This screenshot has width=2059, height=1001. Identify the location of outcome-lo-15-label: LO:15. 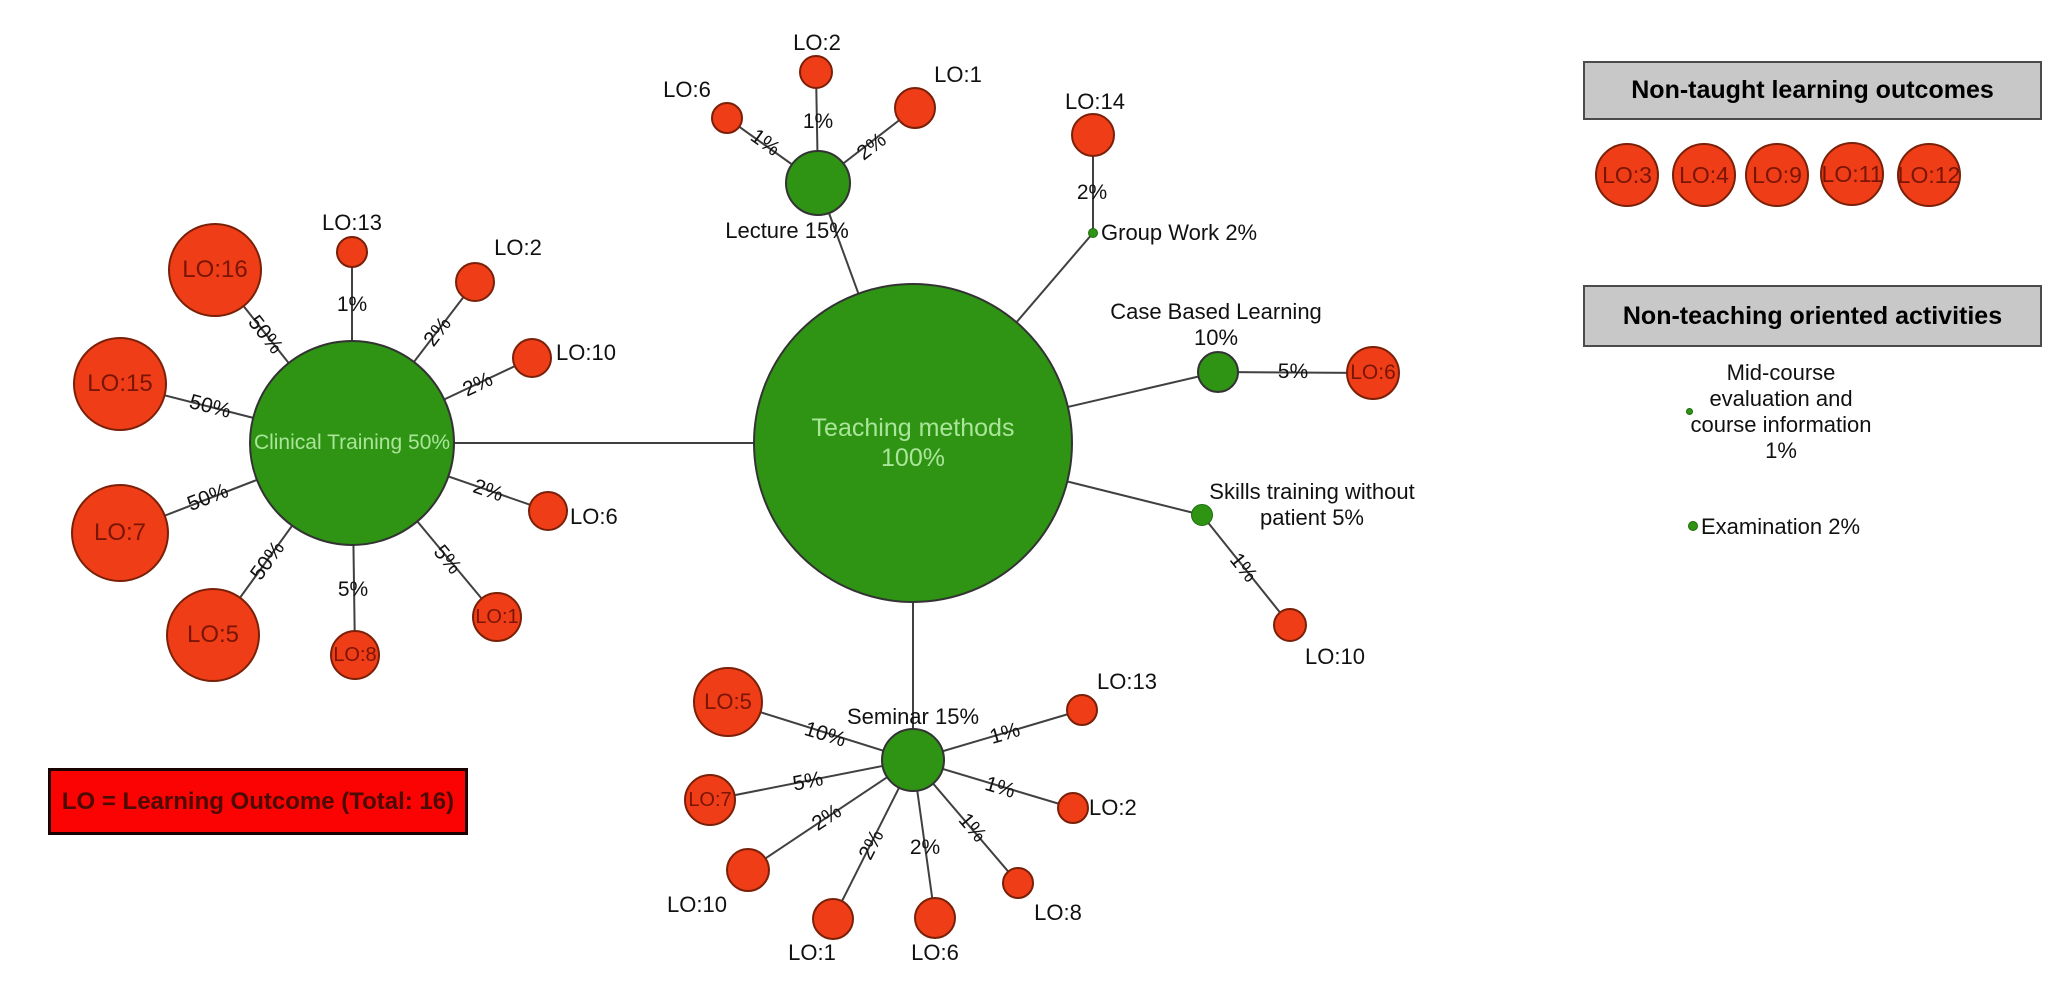
(120, 383).